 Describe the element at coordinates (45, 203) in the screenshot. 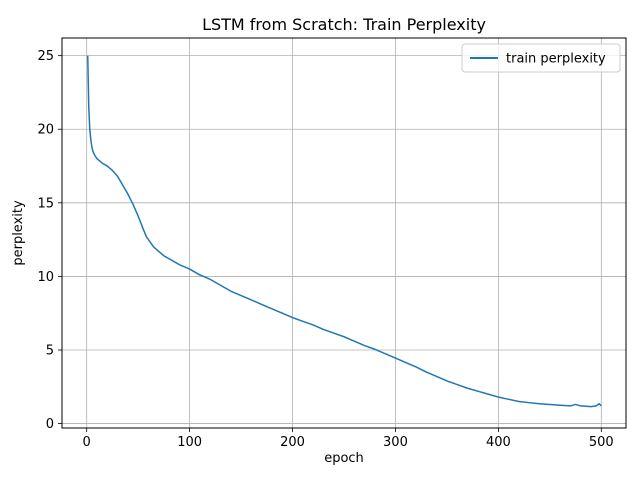

I see `y-tick-label: 15` at that location.